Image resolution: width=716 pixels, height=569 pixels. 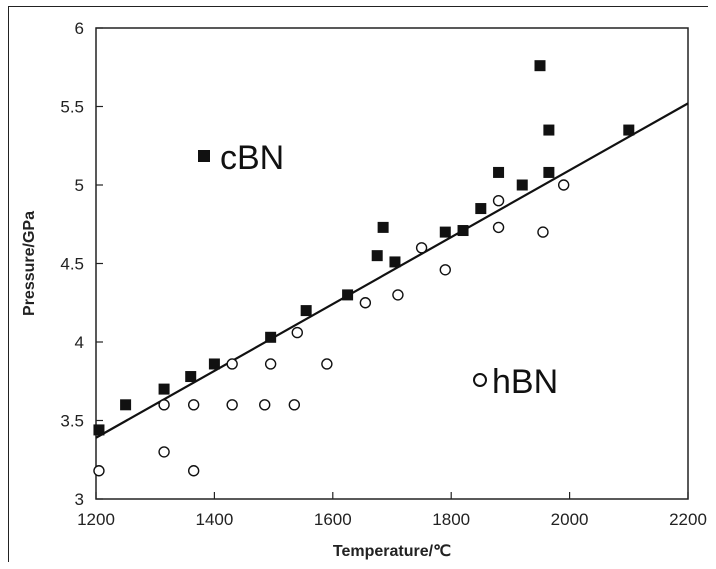 I want to click on x-tick-label: 2000, so click(x=570, y=519).